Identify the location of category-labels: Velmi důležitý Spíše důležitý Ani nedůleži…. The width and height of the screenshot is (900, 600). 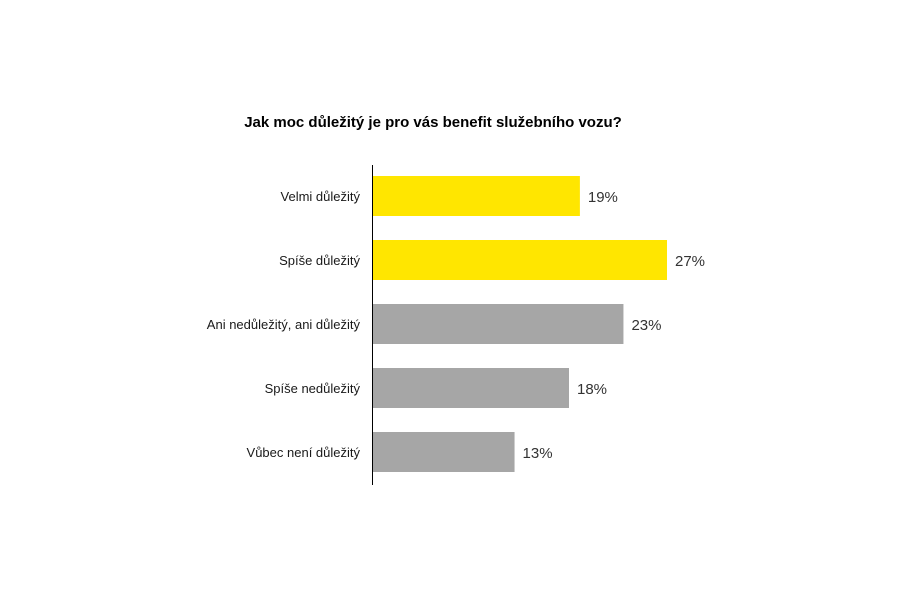
(284, 324).